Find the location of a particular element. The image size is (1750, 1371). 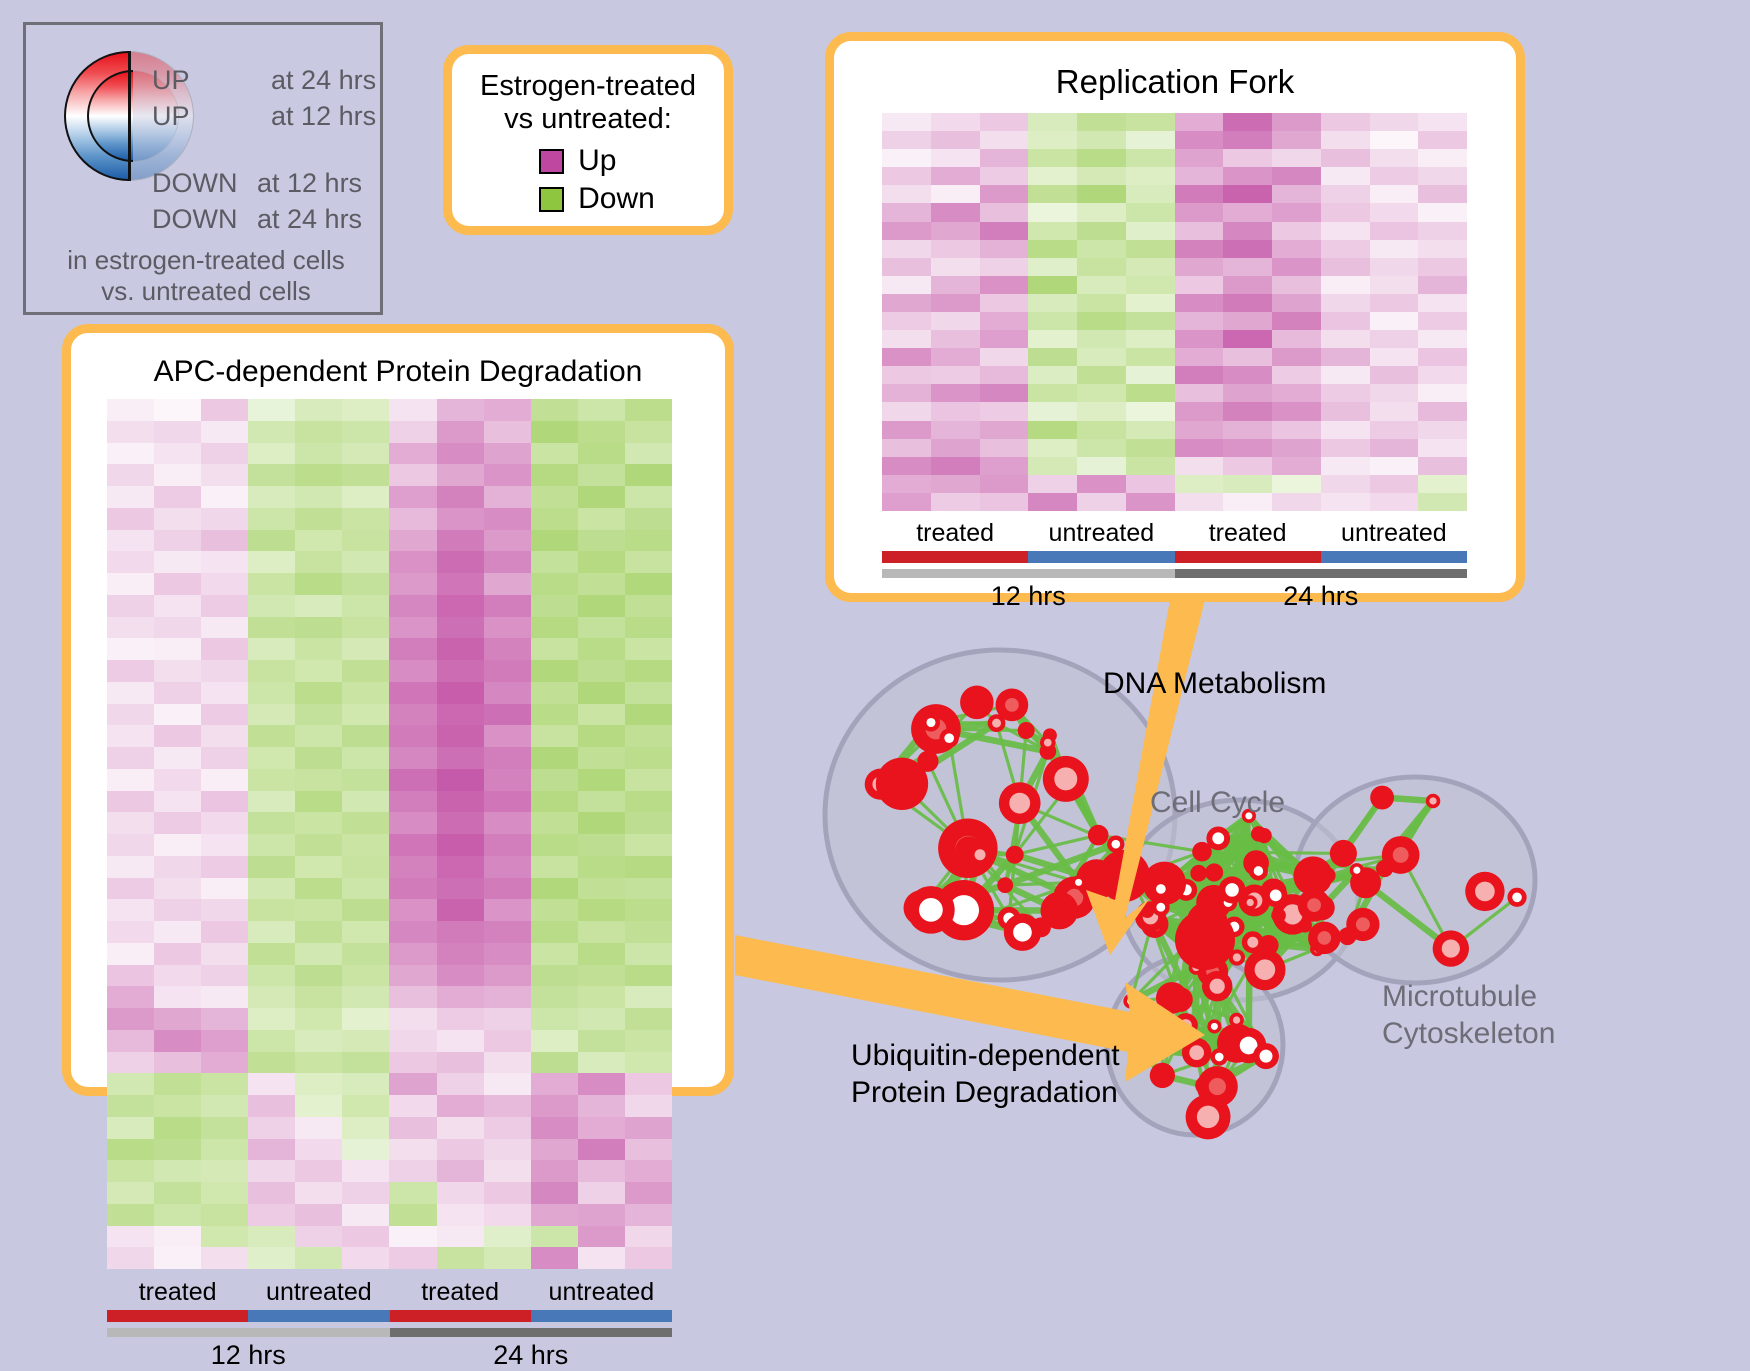

ubiquitin-label-line-2: Protein Degradation is located at coordinates (985, 1093).